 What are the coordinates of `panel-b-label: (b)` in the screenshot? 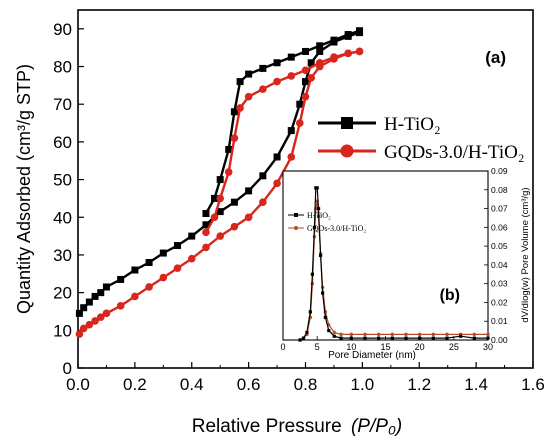 It's located at (450, 295).